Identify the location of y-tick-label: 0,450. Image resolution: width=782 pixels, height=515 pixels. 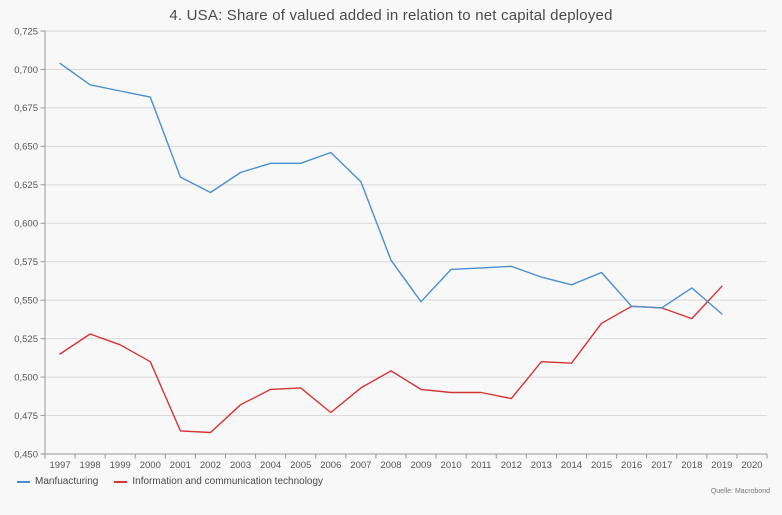
(26, 454).